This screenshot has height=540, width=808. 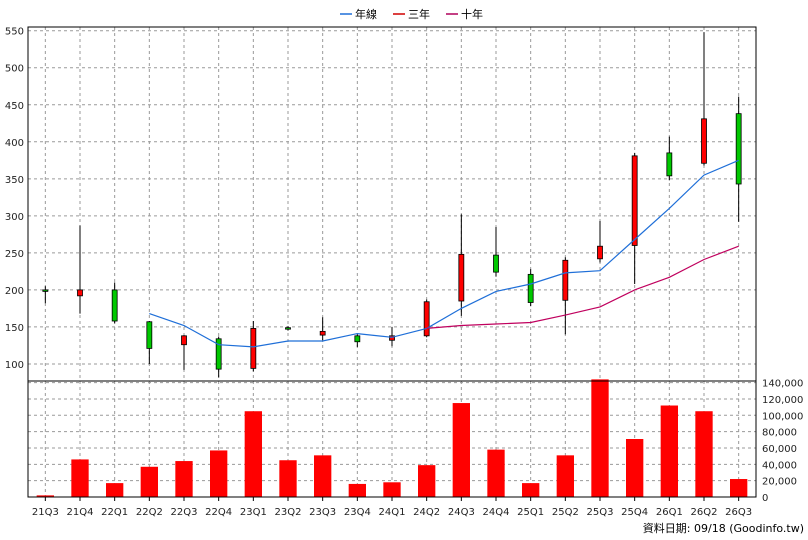 What do you see at coordinates (14, 69) in the screenshot?
I see `price-tick-label: 500` at bounding box center [14, 69].